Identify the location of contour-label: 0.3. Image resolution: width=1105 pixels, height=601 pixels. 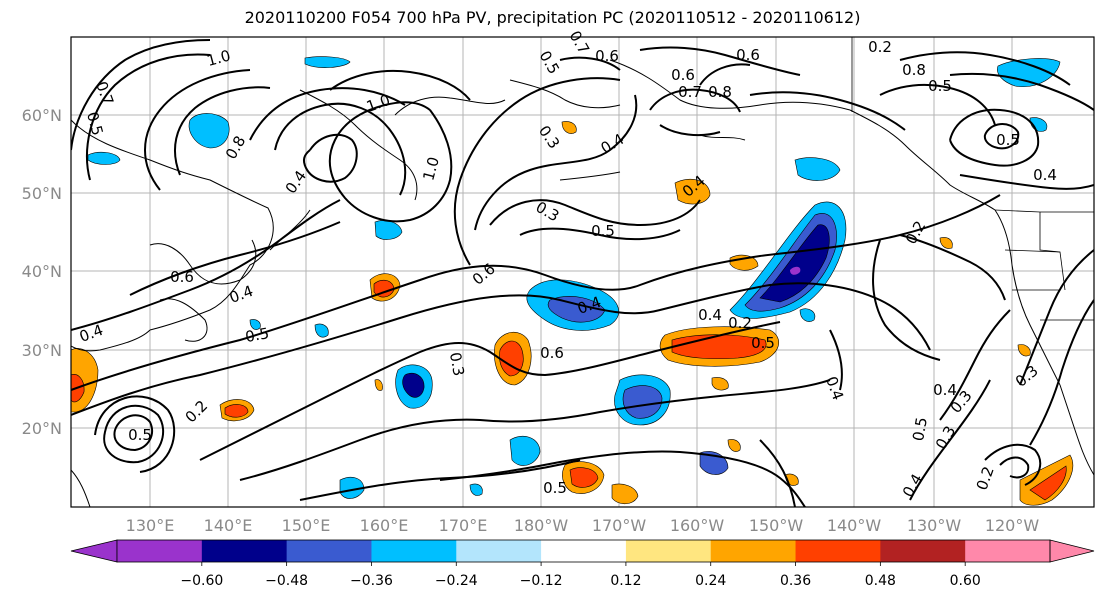
(457, 364).